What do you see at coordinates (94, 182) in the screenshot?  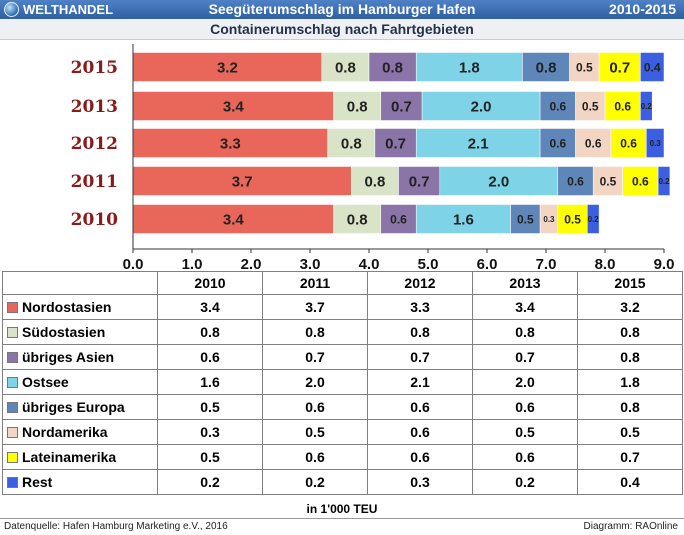 I see `y-tick-label: 2011` at bounding box center [94, 182].